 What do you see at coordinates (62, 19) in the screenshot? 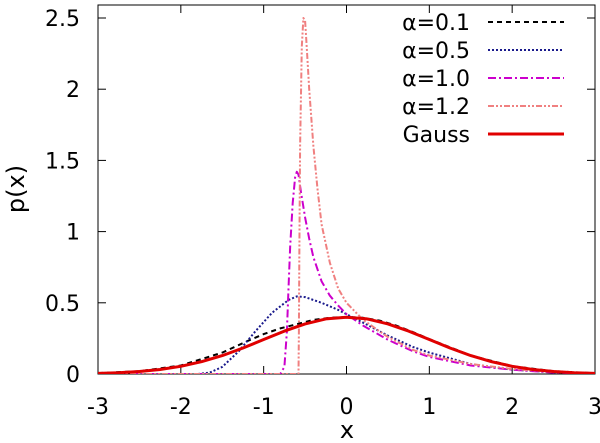
I see `y-tick-label: 2.5` at bounding box center [62, 19].